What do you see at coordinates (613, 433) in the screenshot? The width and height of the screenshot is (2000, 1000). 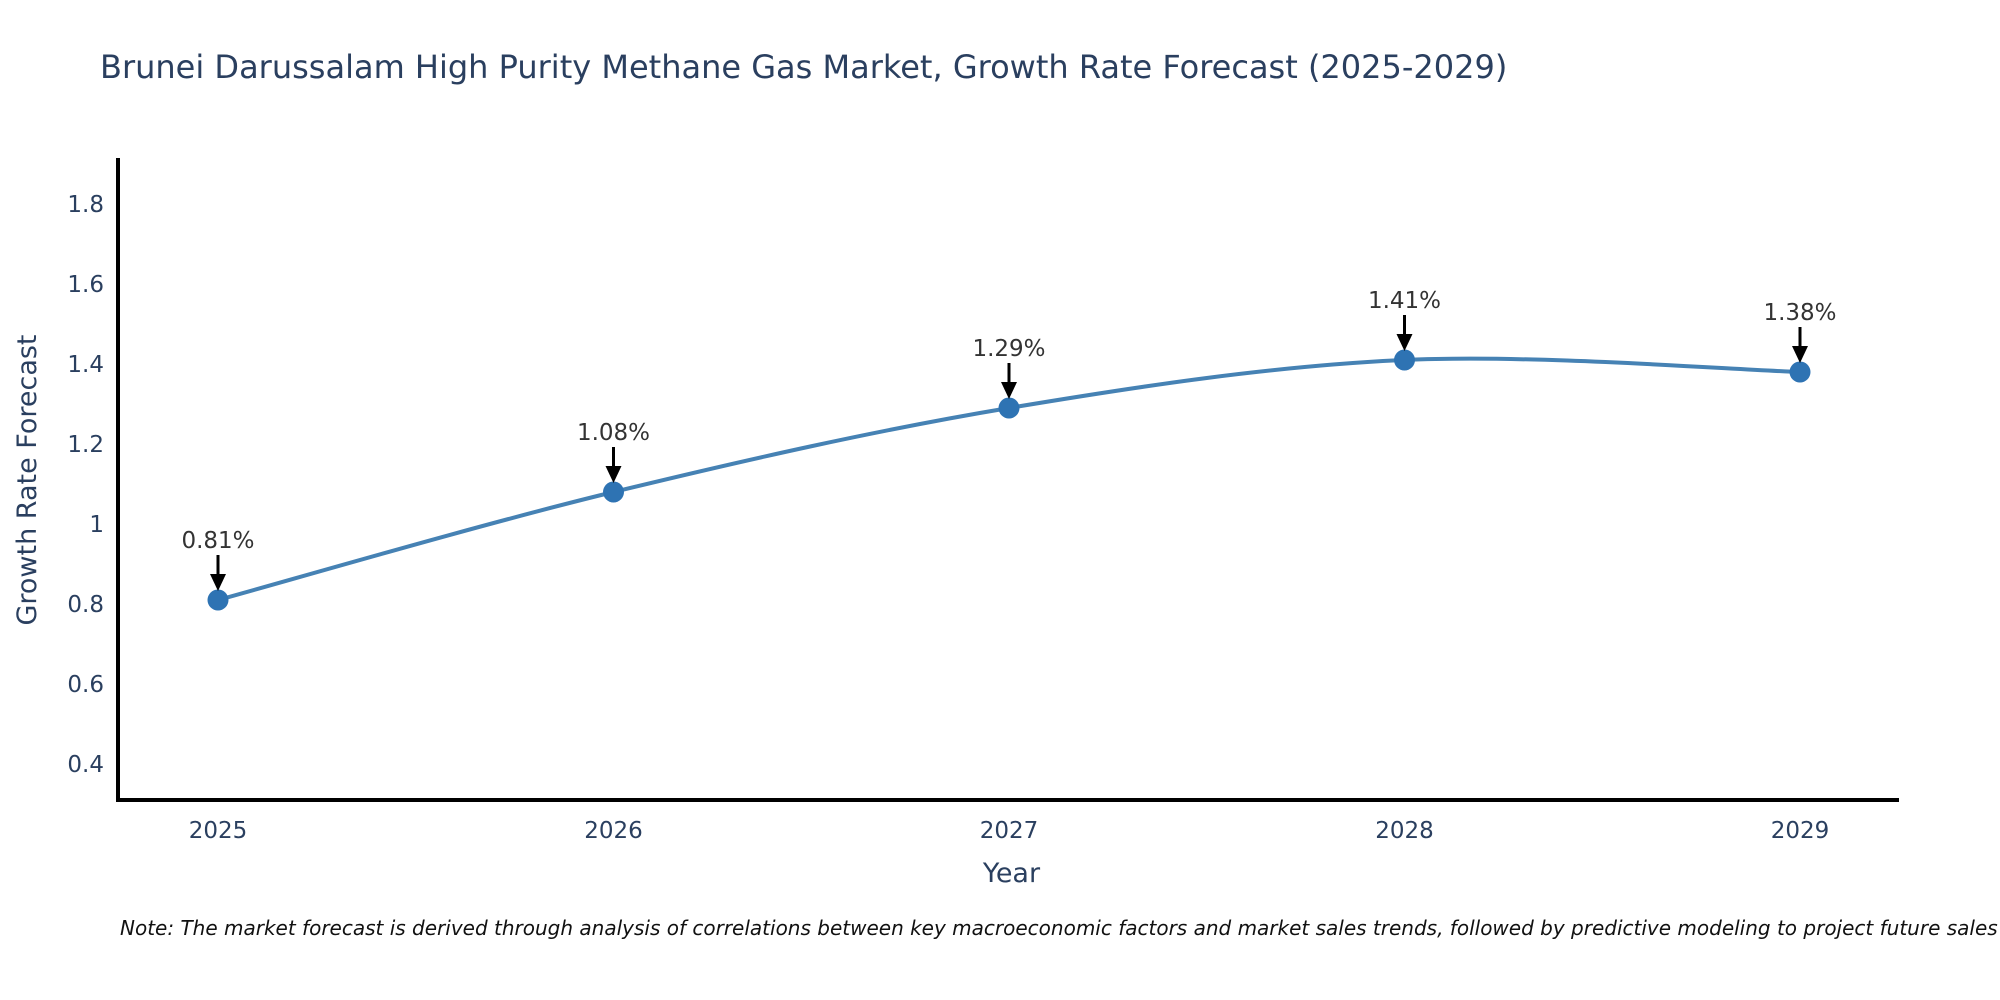 I see `data-point-label: 1.08%` at bounding box center [613, 433].